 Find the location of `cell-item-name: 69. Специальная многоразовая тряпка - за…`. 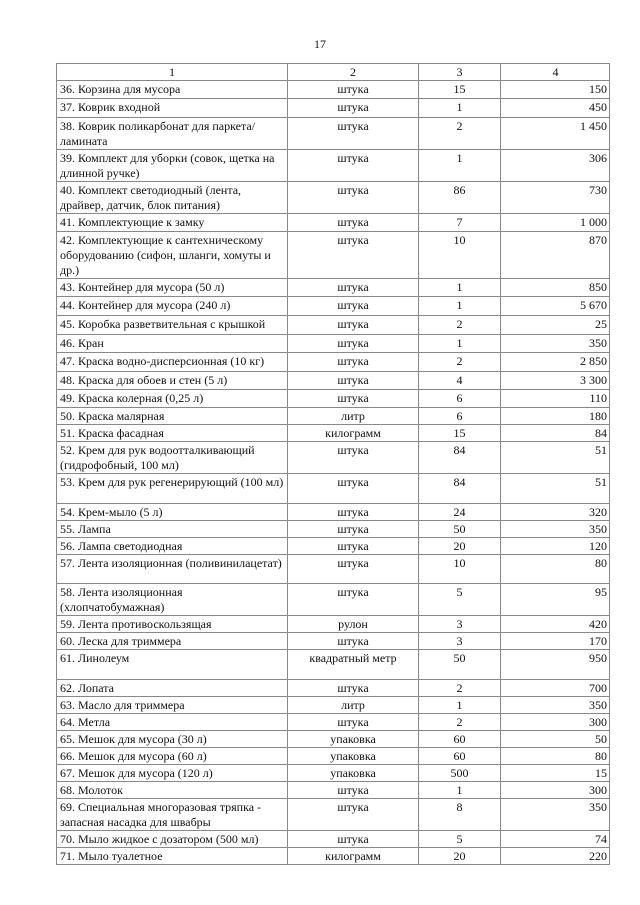

cell-item-name: 69. Специальная многоразовая тряпка - за… is located at coordinates (172, 814).